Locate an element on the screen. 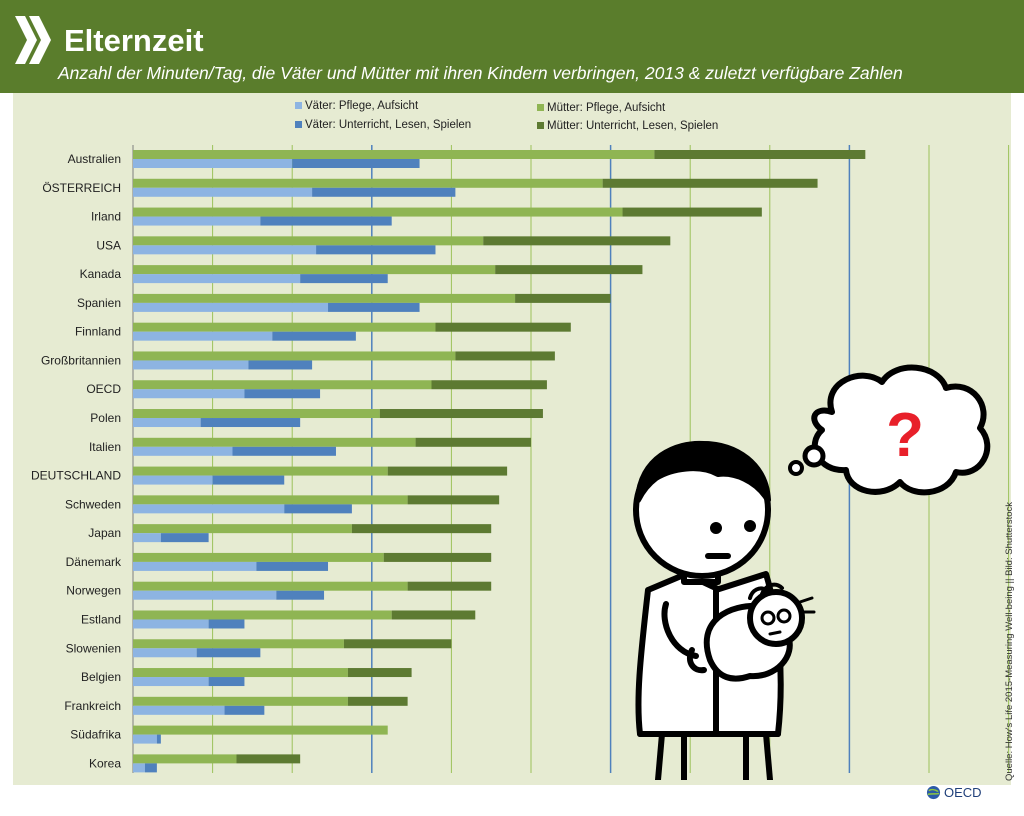  legend-label: Mütter: Pflege, Aufsicht is located at coordinates (606, 108).